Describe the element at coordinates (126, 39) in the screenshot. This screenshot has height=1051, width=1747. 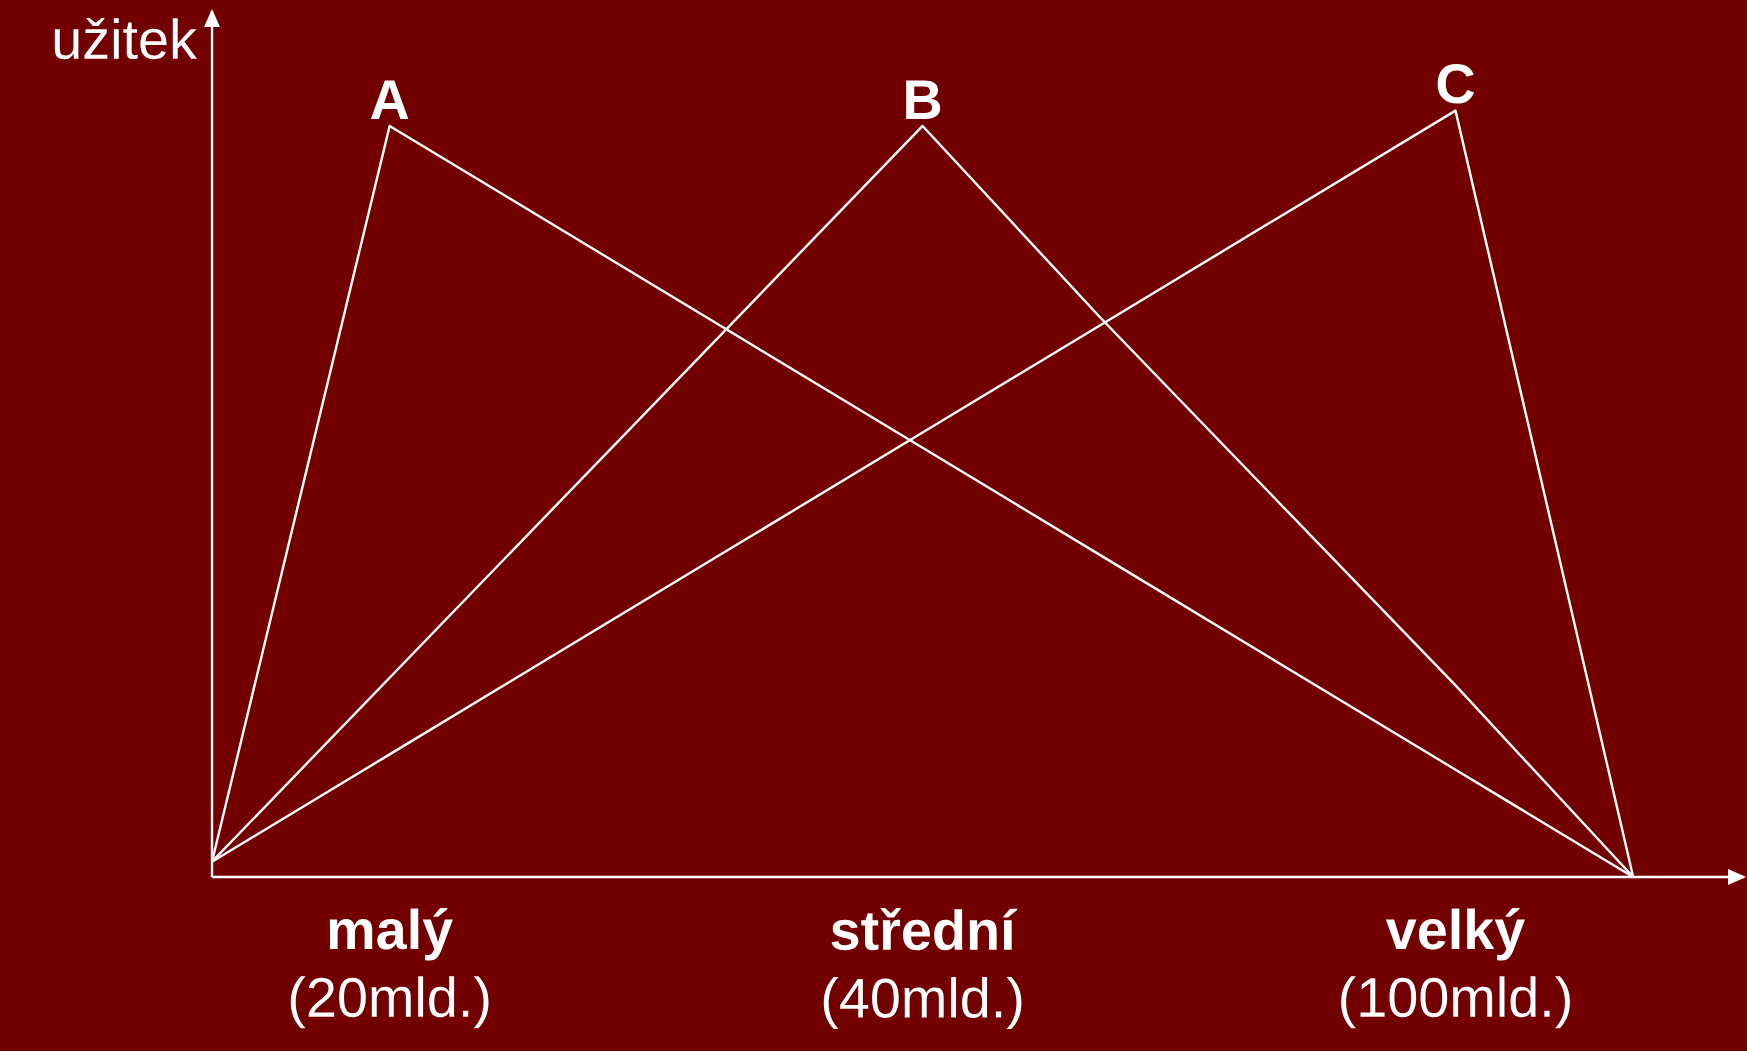
I see `y-axis-title: užitek` at that location.